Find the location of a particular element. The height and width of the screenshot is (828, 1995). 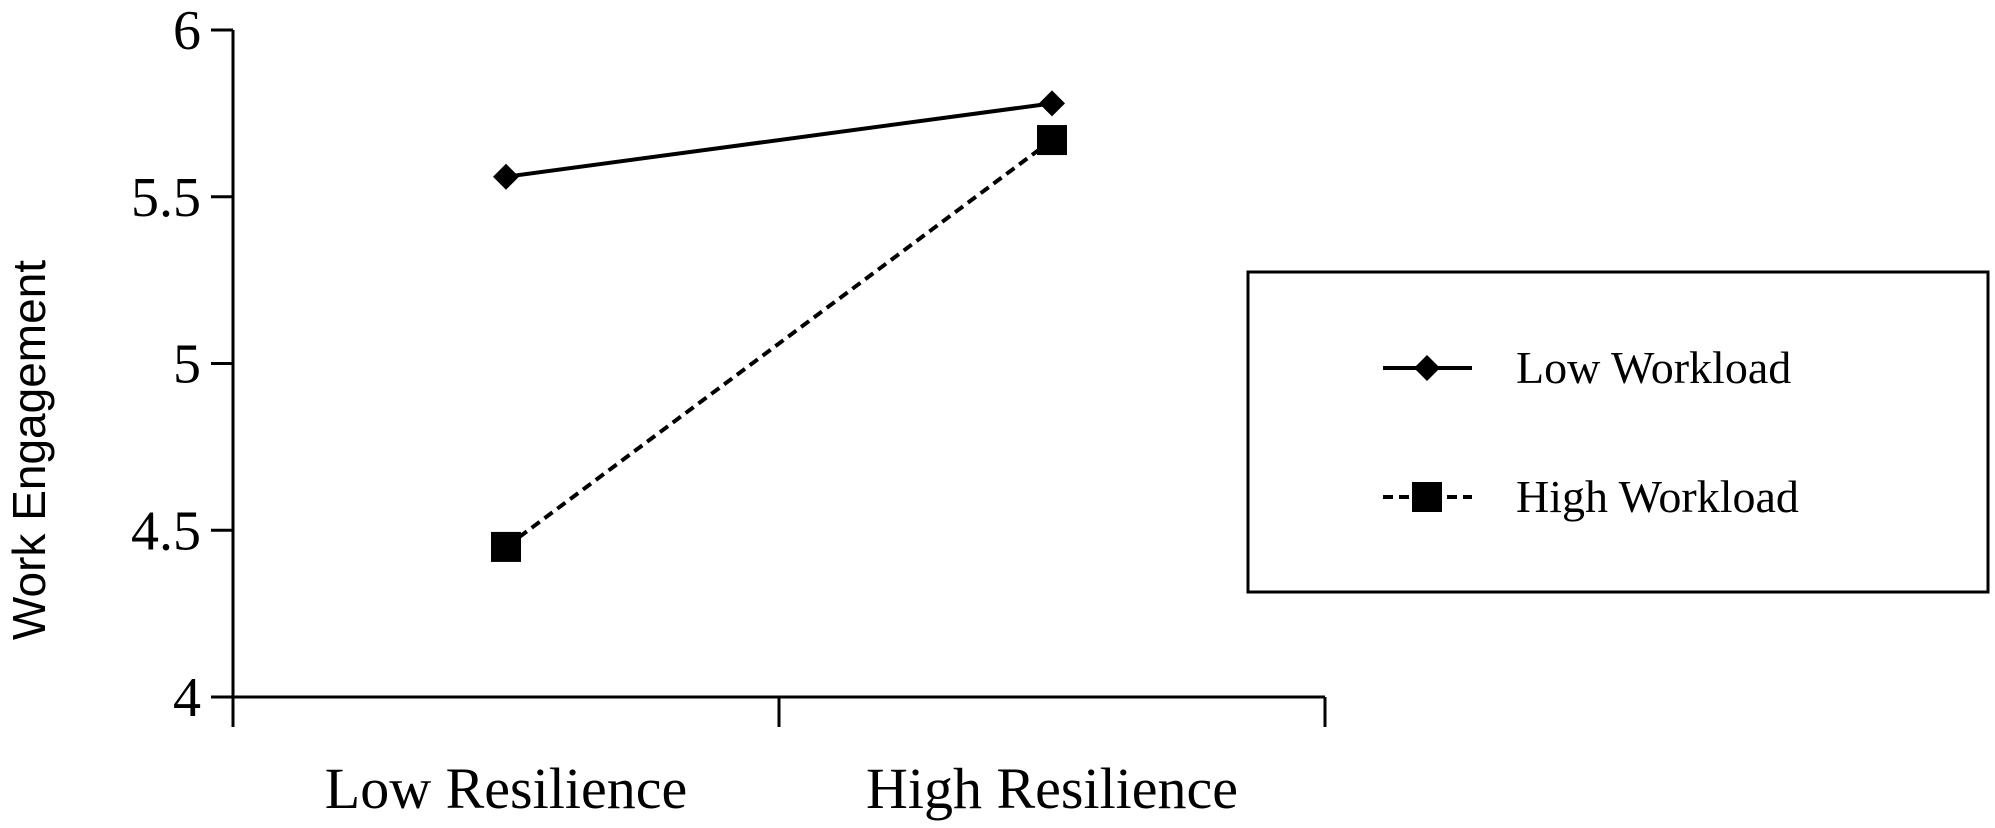

legend-label: High Workload is located at coordinates (1657, 496).